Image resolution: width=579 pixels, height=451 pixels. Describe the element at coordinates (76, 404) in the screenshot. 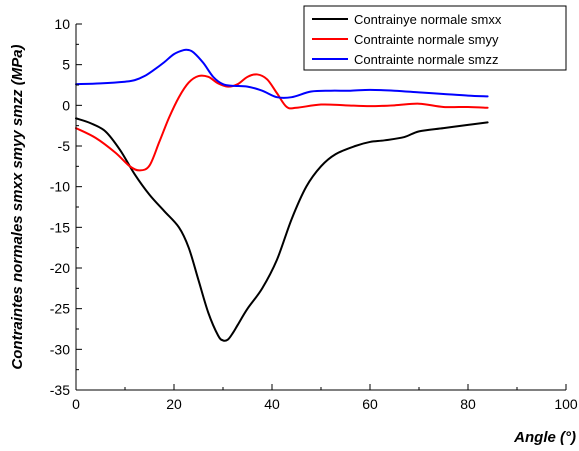

I see `x-tick-label: 0` at that location.